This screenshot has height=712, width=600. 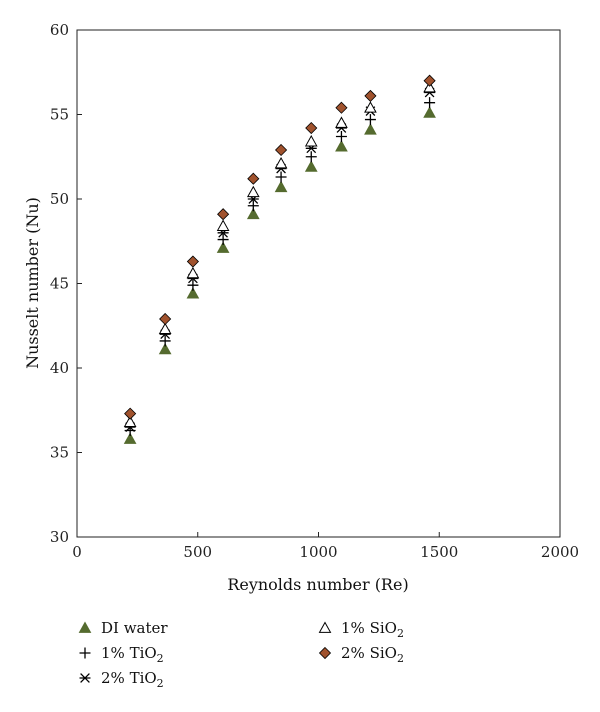 I want to click on x-axis-title: Reynolds number (Re), so click(x=317, y=584).